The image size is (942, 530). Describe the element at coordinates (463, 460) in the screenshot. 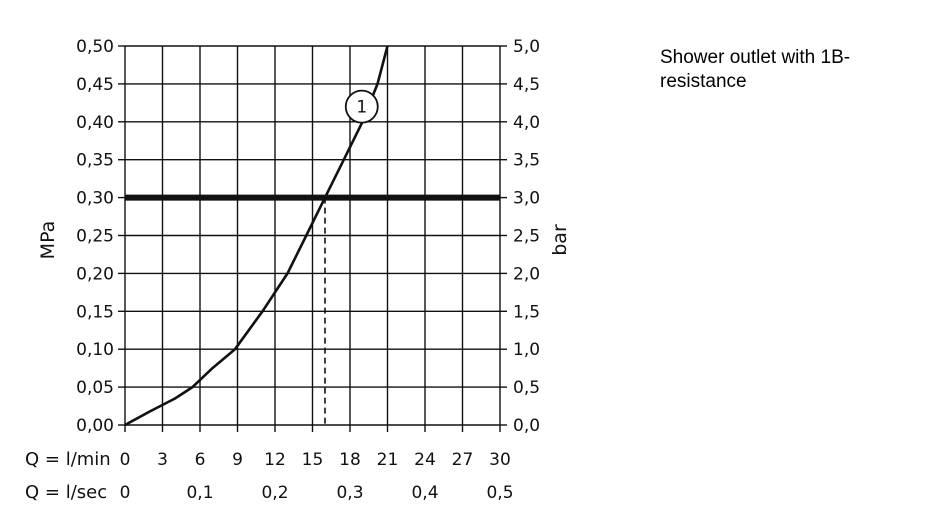

I see `x-primary-tick-label: 27` at that location.